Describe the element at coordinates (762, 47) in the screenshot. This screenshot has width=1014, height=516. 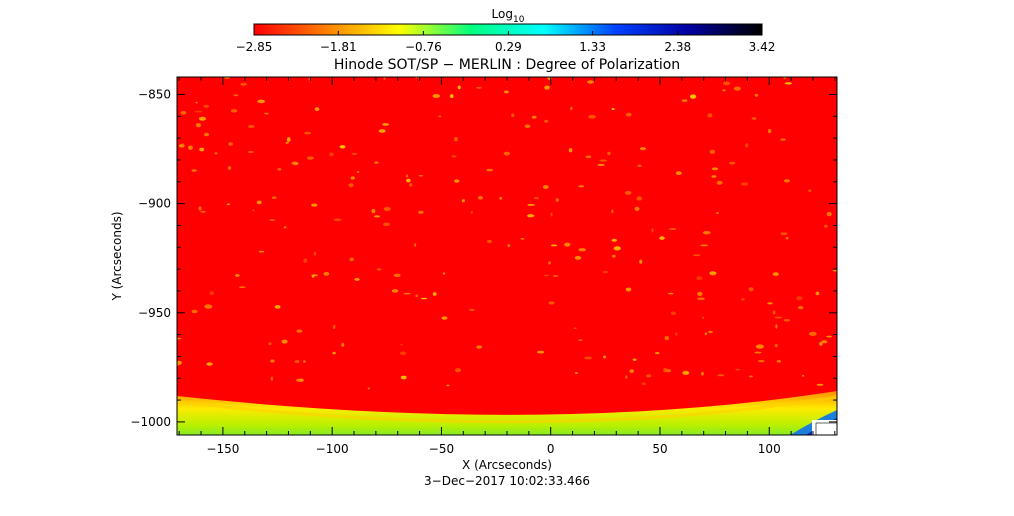
I see `colorbar-tick-label: 3.42` at that location.